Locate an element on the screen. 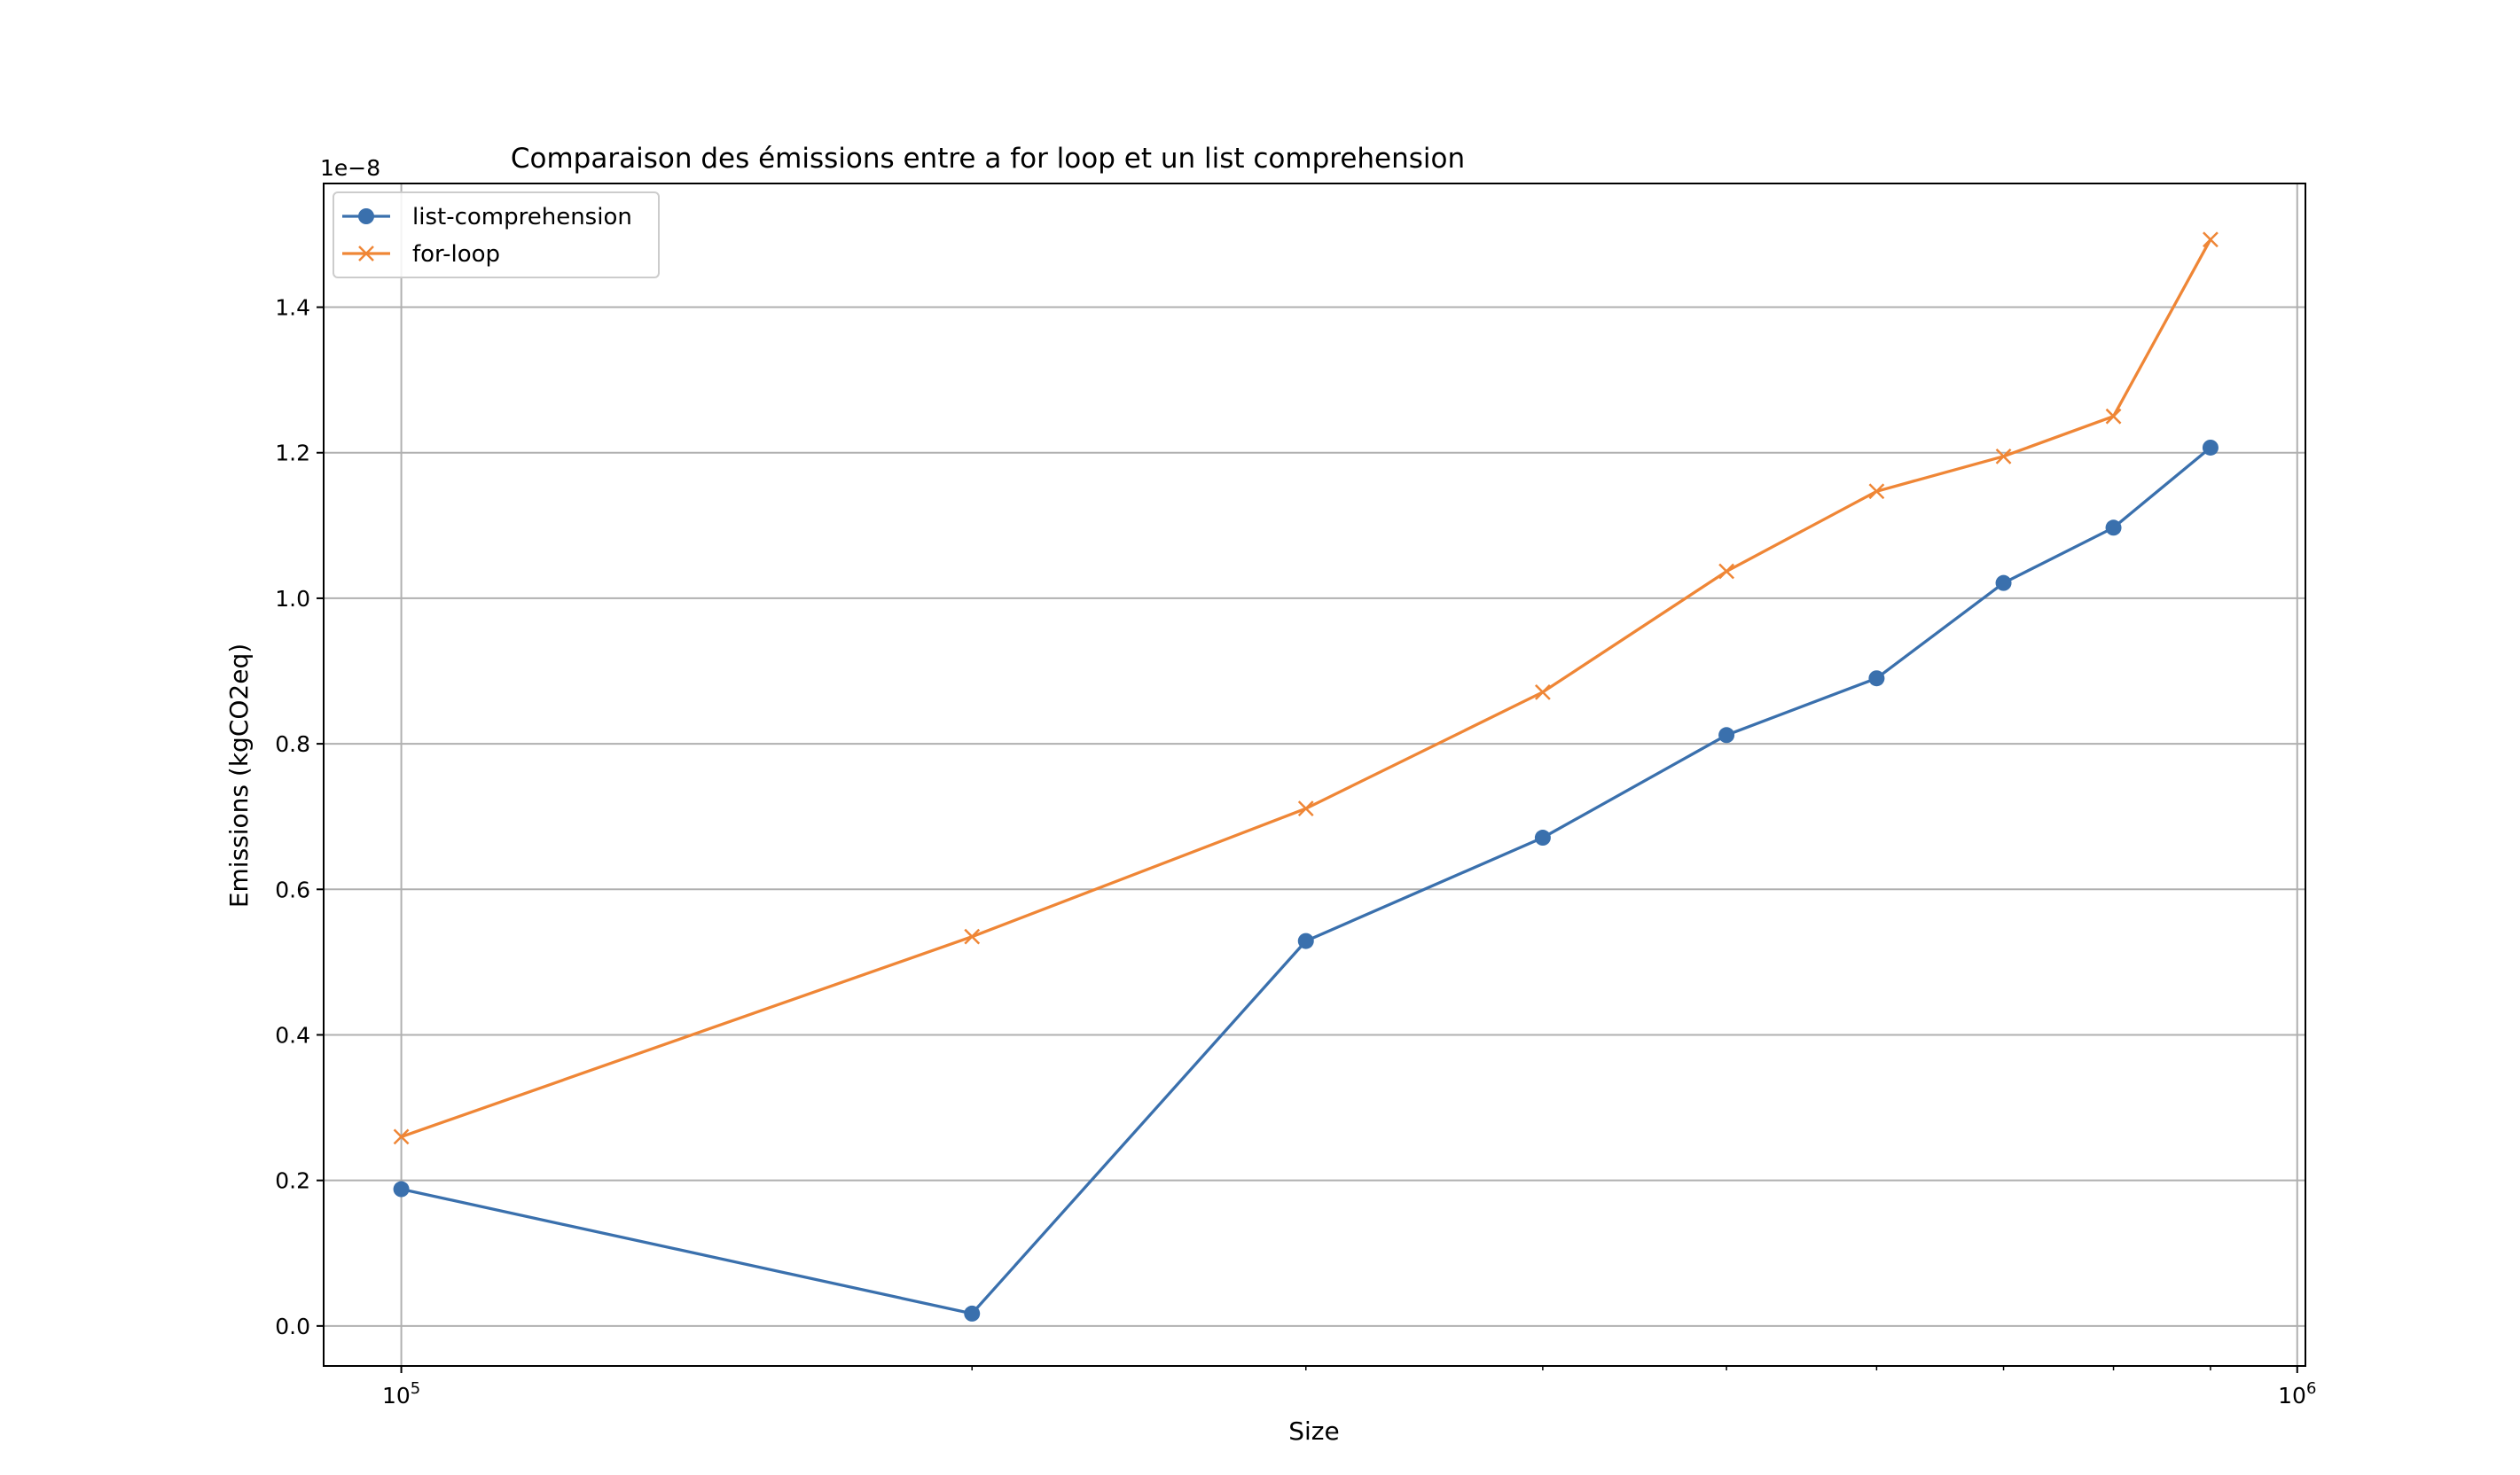  y-tick-label: 0.2 is located at coordinates (292, 1181).